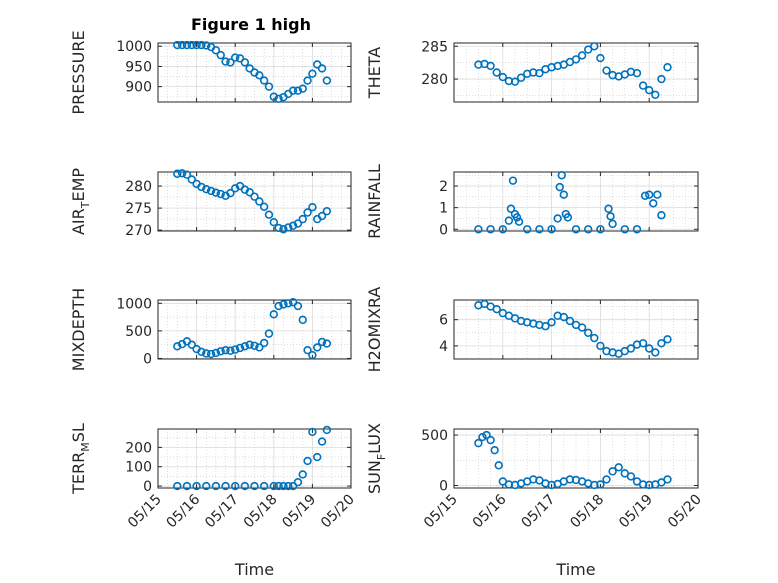 The image size is (778, 583). What do you see at coordinates (222, 512) in the screenshot?
I see `x-tick-label: 05/17` at bounding box center [222, 512].